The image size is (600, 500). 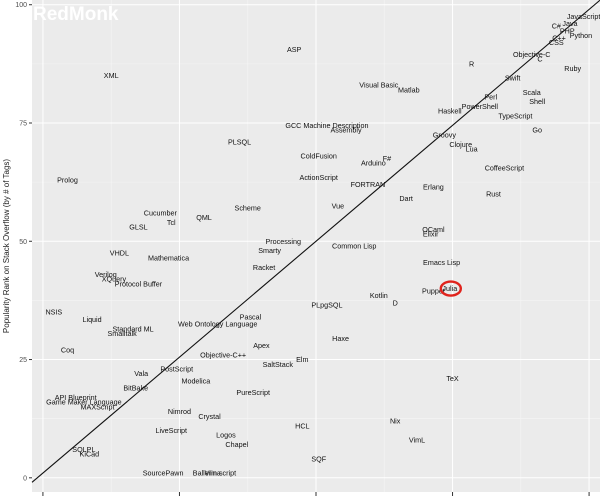 I want to click on y-tick-label: 100, so click(x=21, y=5).